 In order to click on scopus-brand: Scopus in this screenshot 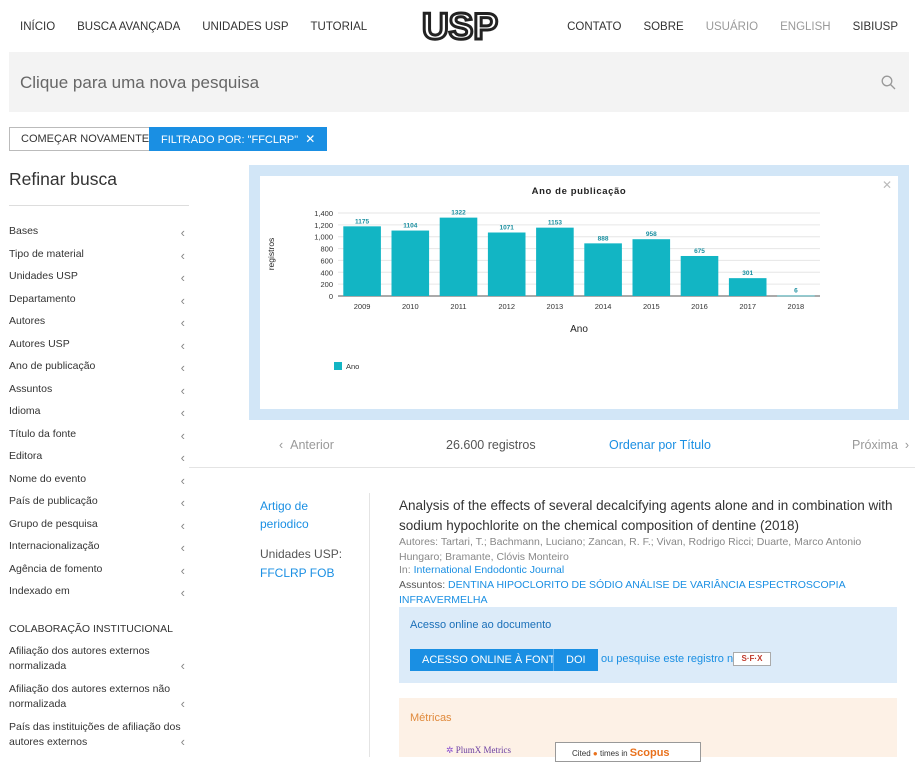, I will do `click(649, 753)`.